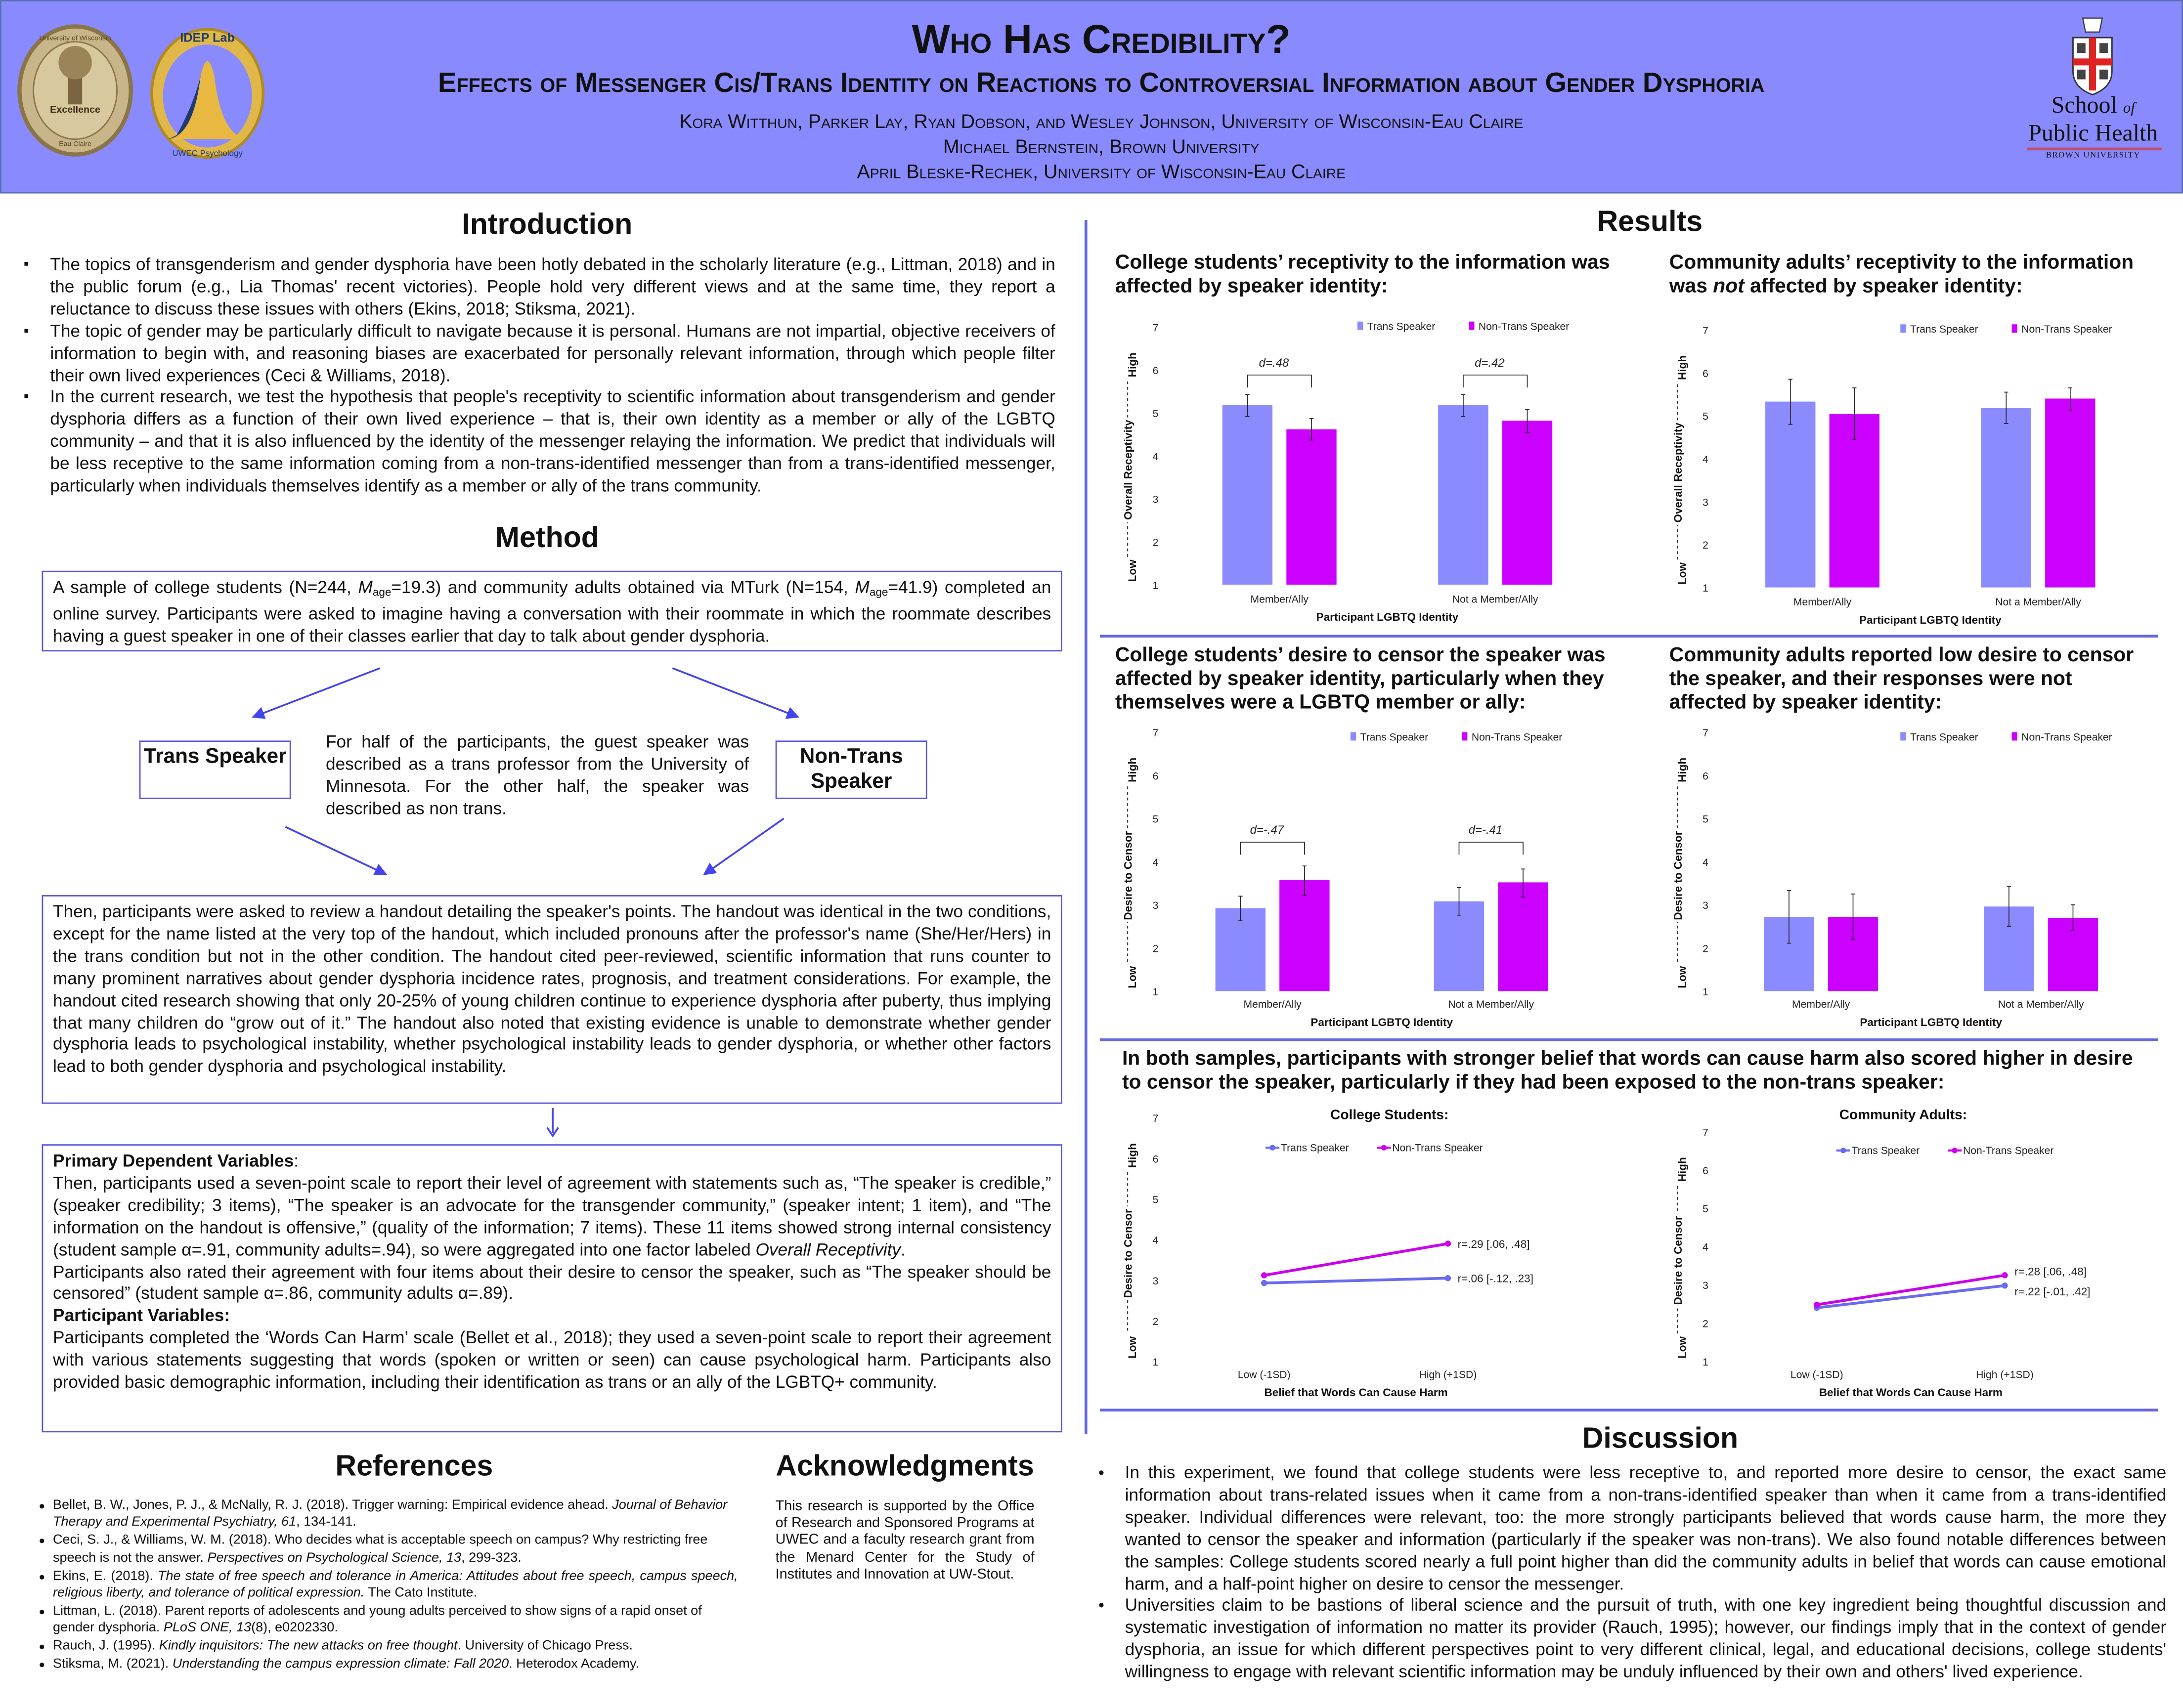  What do you see at coordinates (2093, 156) in the screenshot?
I see `logo-university-text: BROWN UNIVERSITY` at bounding box center [2093, 156].